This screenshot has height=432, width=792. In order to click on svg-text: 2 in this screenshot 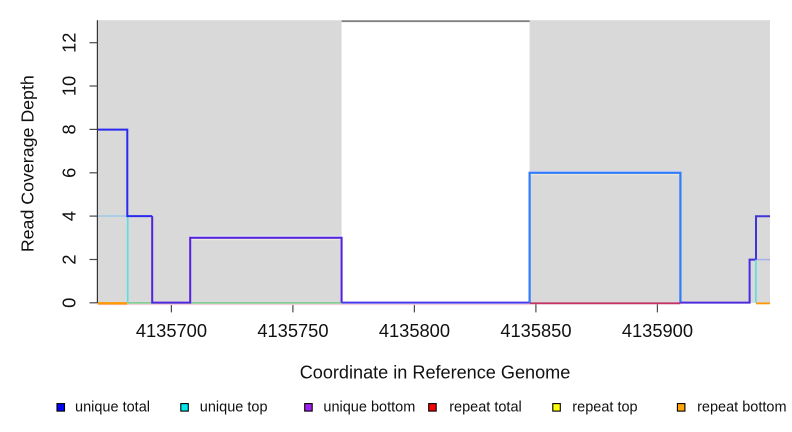, I will do `click(68, 259)`.